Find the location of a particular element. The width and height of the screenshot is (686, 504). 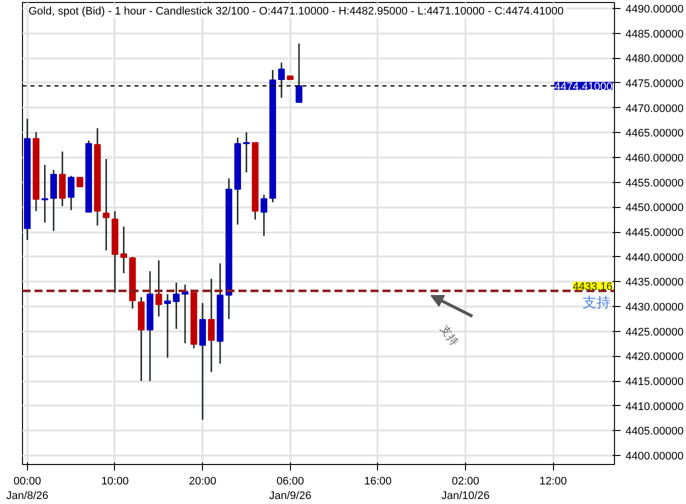

y-tick-label: 4405.00000 is located at coordinates (655, 432).